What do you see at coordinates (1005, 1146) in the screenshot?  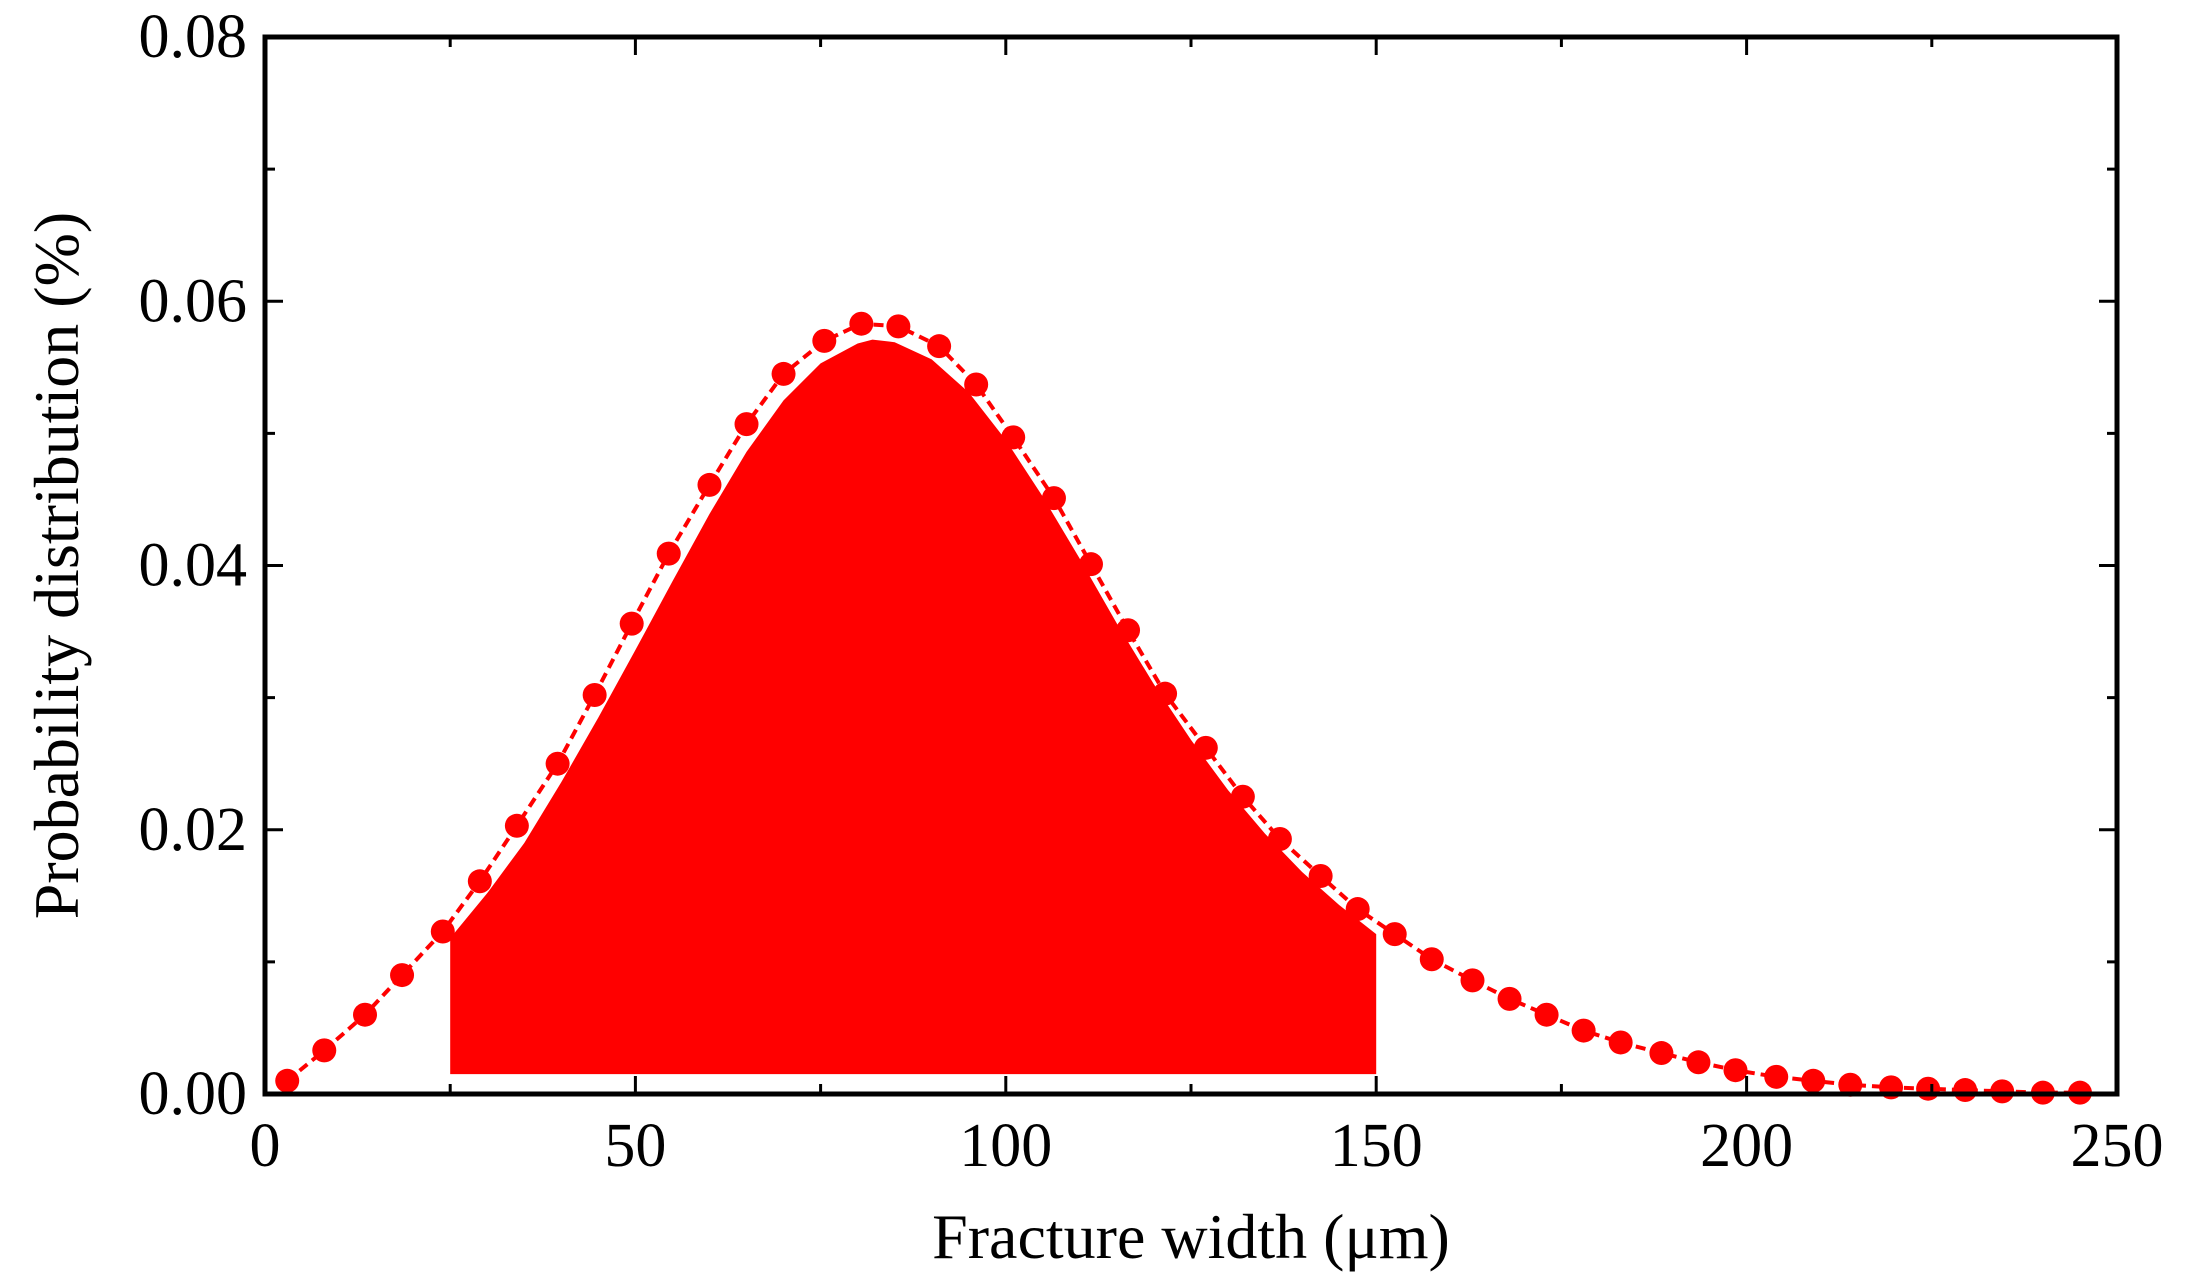 I see `x-tick-label: 100` at bounding box center [1005, 1146].